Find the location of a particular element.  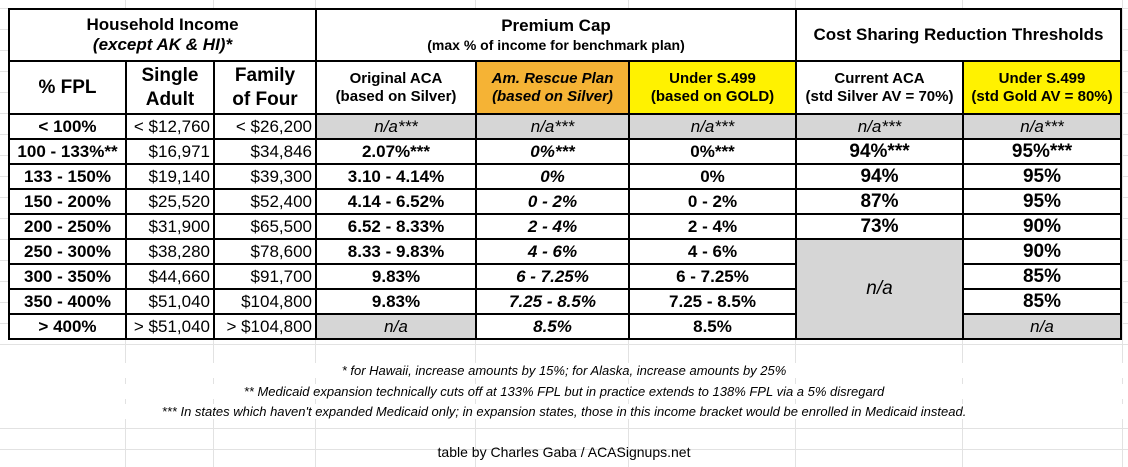

col-header-label: Single is located at coordinates (170, 75).